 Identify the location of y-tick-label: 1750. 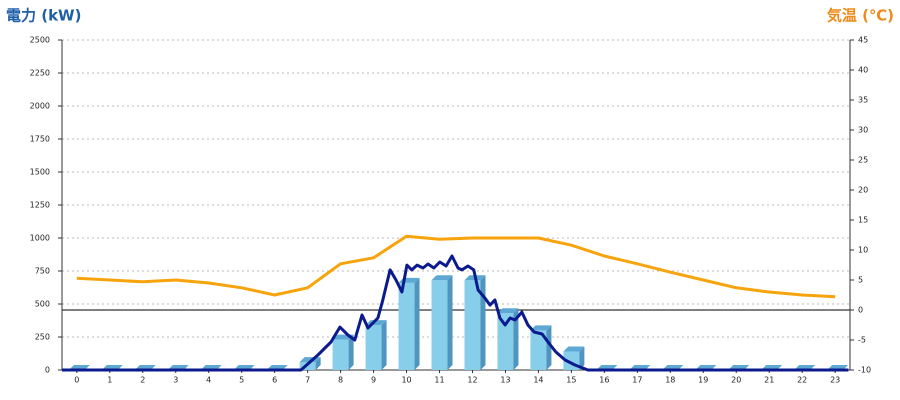
(40, 139).